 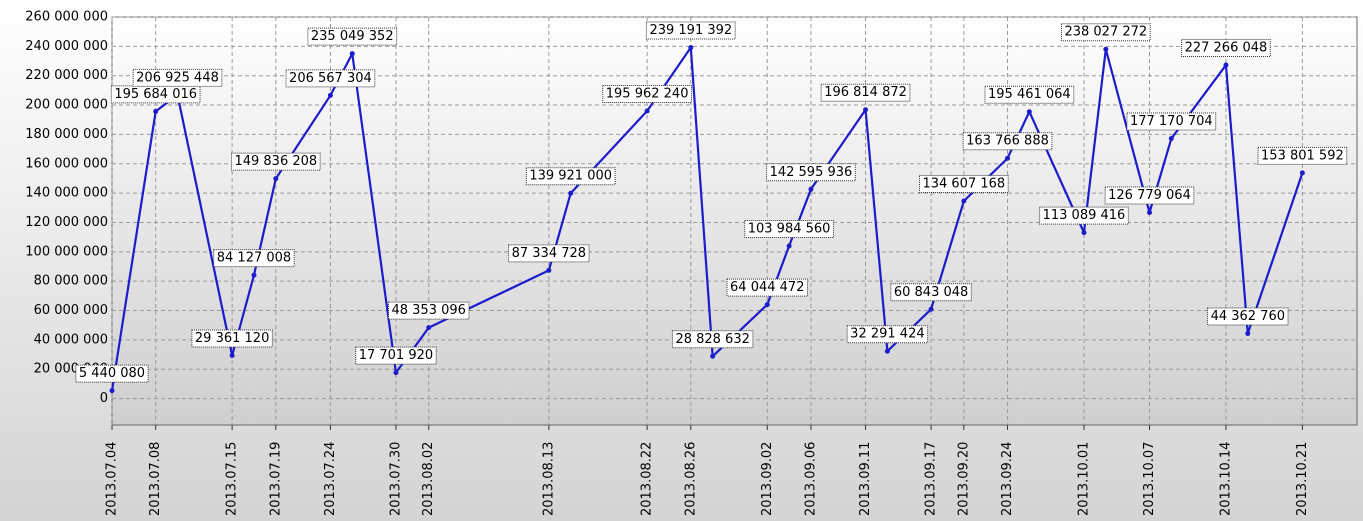 I want to click on data-label: 153 801 592, so click(x=1302, y=155).